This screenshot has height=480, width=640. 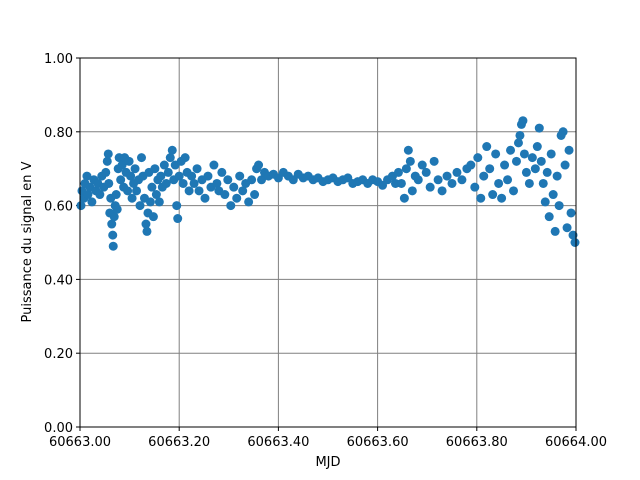 What do you see at coordinates (179, 442) in the screenshot?
I see `x-tick-label: 60663.20` at bounding box center [179, 442].